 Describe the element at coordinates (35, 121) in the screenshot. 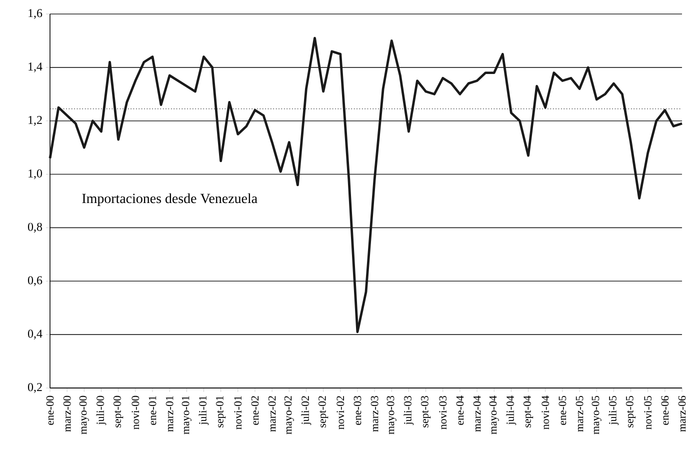

I see `y-tick-label: 1,2` at that location.